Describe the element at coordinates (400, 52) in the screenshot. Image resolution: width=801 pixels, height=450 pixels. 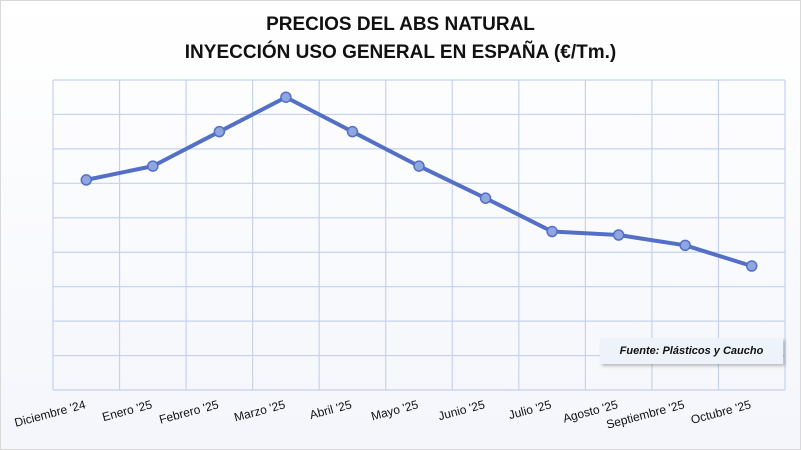
I see `chart-subtitle: INYECCIÓN USO GENERAL EN ESPAÑA (€/Tm.)` at that location.